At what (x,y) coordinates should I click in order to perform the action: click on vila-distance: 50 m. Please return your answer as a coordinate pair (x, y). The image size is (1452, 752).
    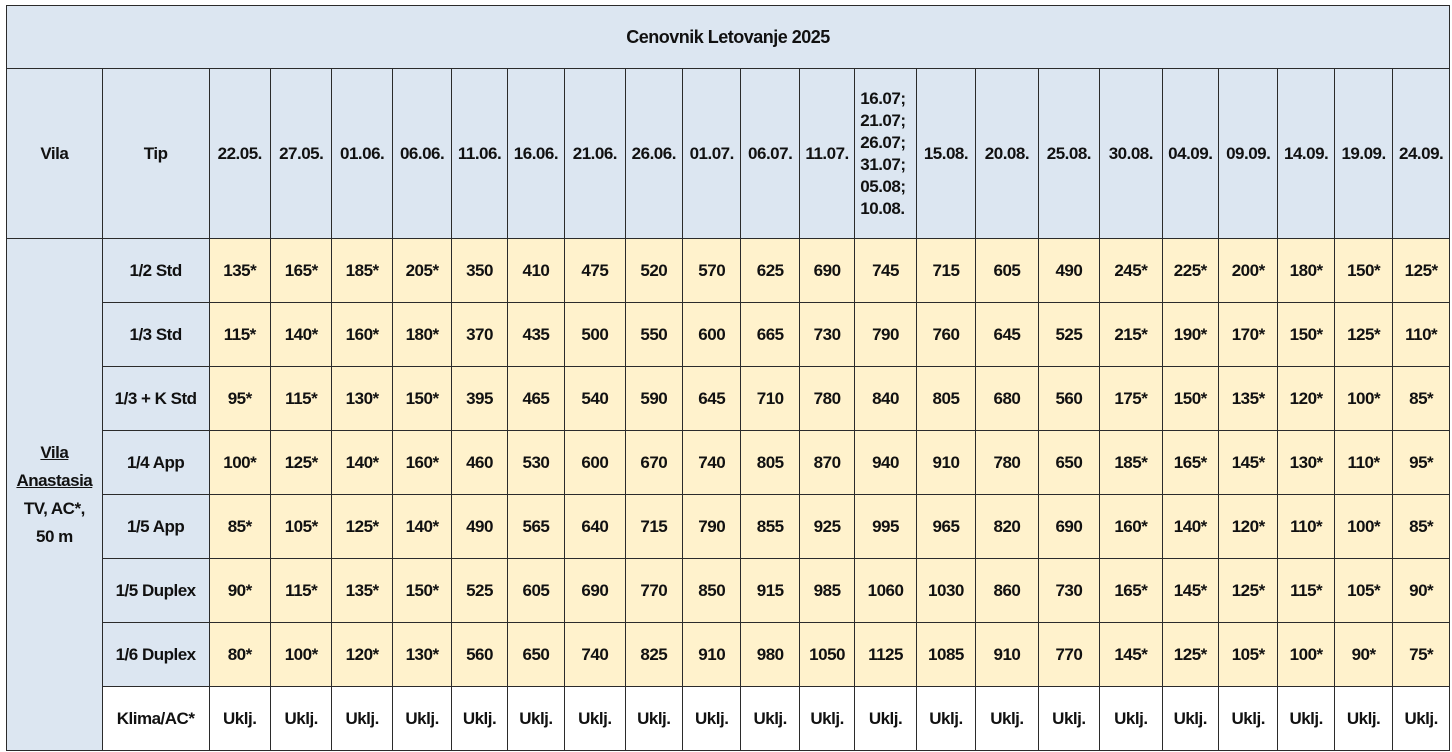
    Looking at the image, I should click on (54, 536).